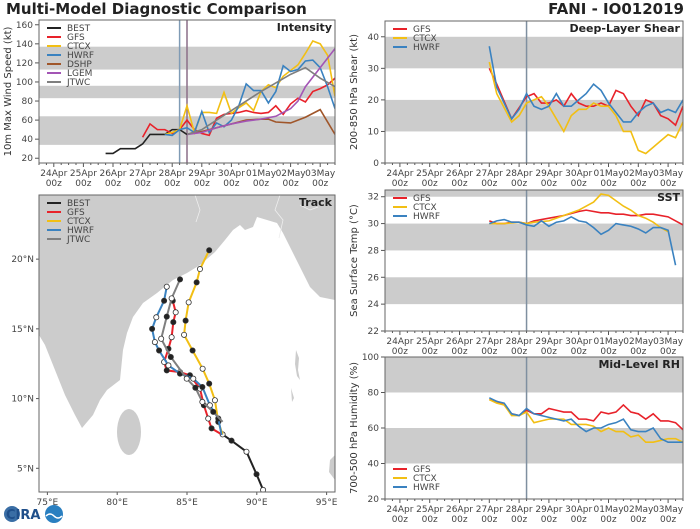 This screenshot has width=700, height=529. Describe the element at coordinates (548, 174) in the screenshot. I see `x-tick-label: 29Apr` at that location.